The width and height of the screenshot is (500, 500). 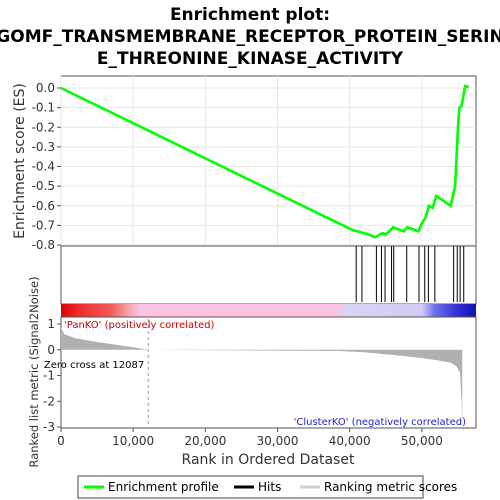 What do you see at coordinates (410, 274) in the screenshot?
I see `hit-markers` at bounding box center [410, 274].